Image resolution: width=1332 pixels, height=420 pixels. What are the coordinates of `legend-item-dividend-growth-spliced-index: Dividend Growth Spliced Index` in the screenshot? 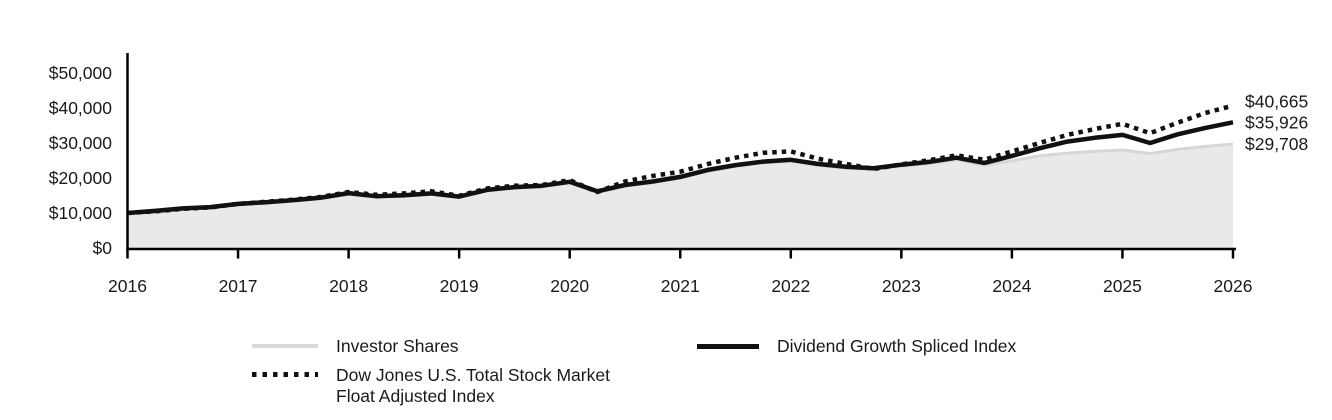 It's located at (856, 346).